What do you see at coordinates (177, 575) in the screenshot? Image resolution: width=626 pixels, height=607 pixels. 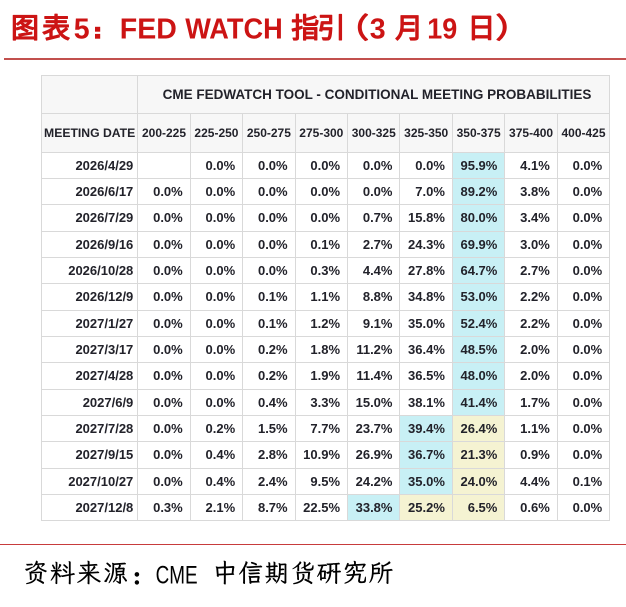 I see `svg-text: CME` at bounding box center [177, 575].